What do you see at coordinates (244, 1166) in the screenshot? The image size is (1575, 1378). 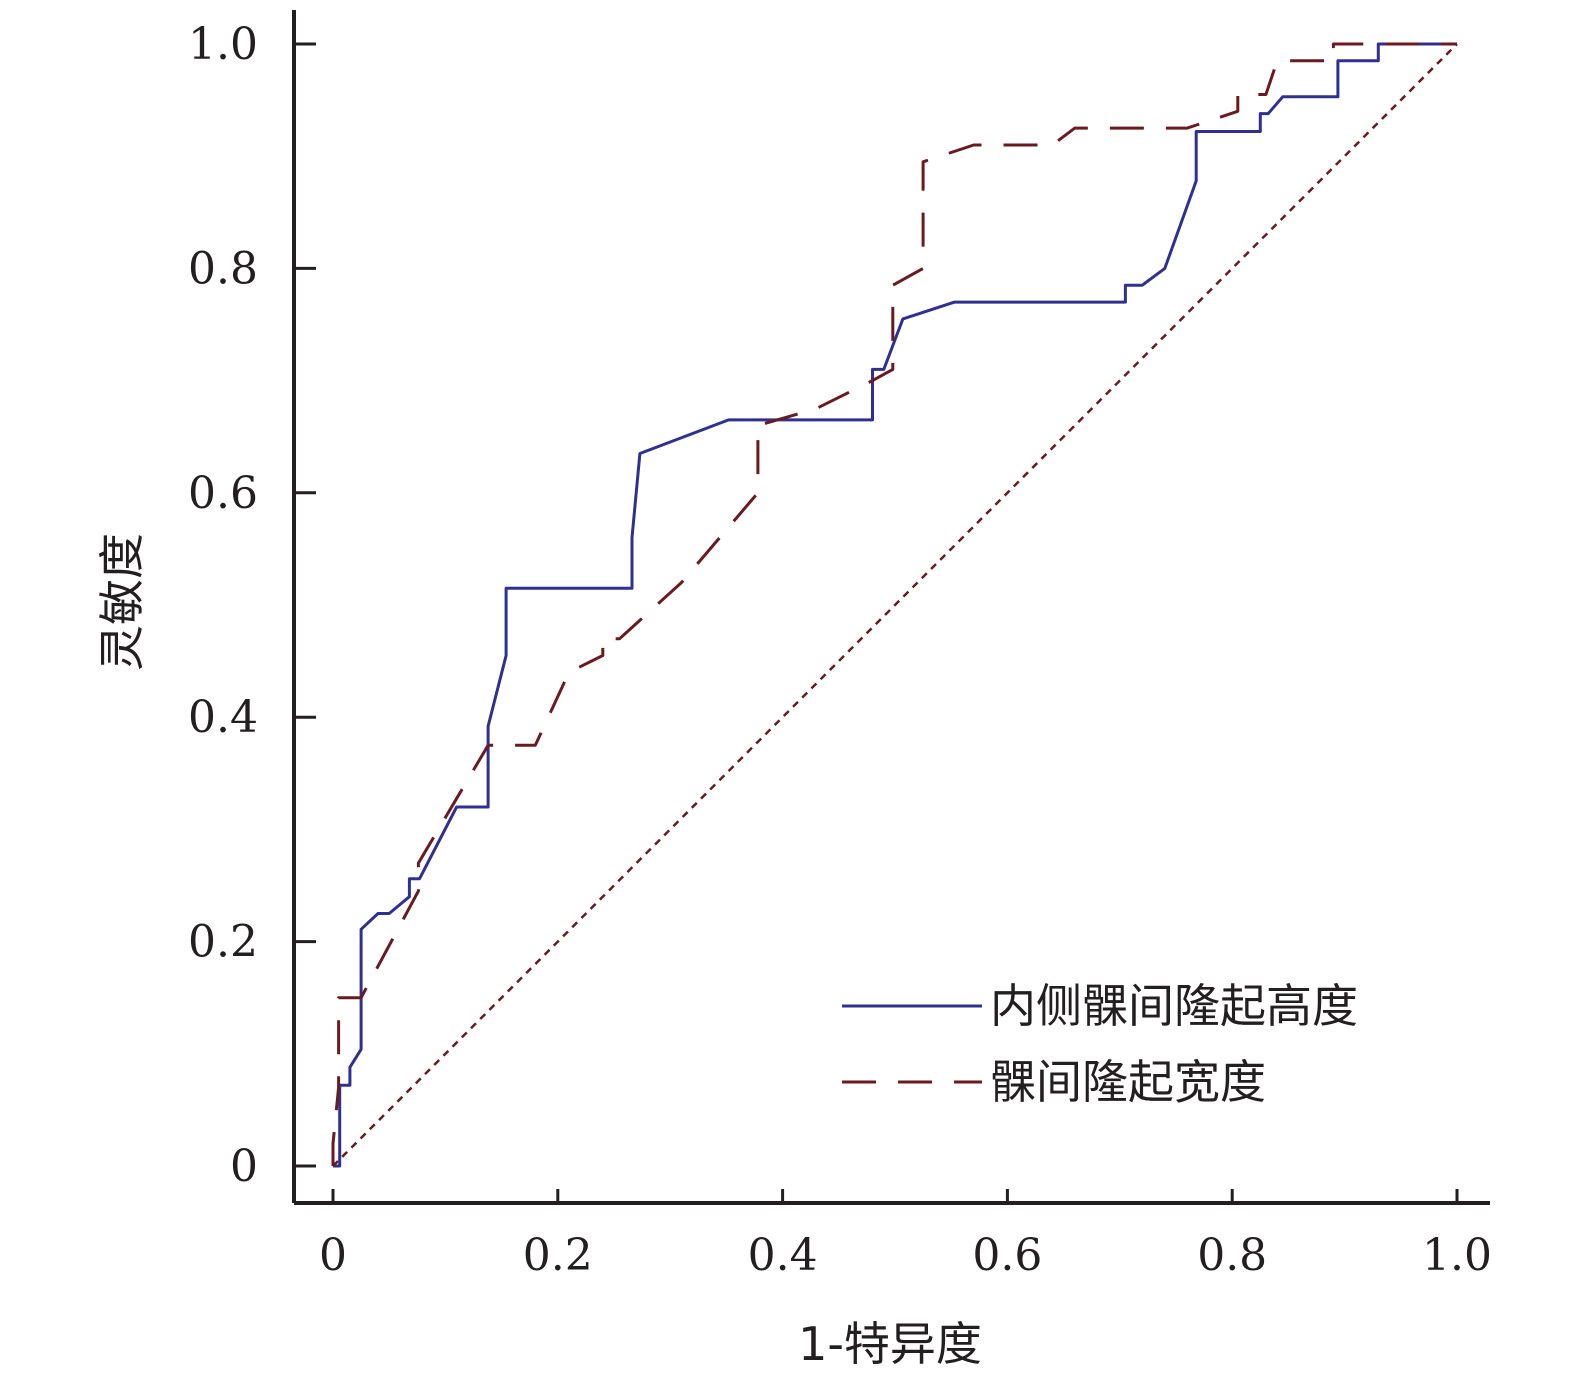 I see `y-tick-label: 0` at bounding box center [244, 1166].